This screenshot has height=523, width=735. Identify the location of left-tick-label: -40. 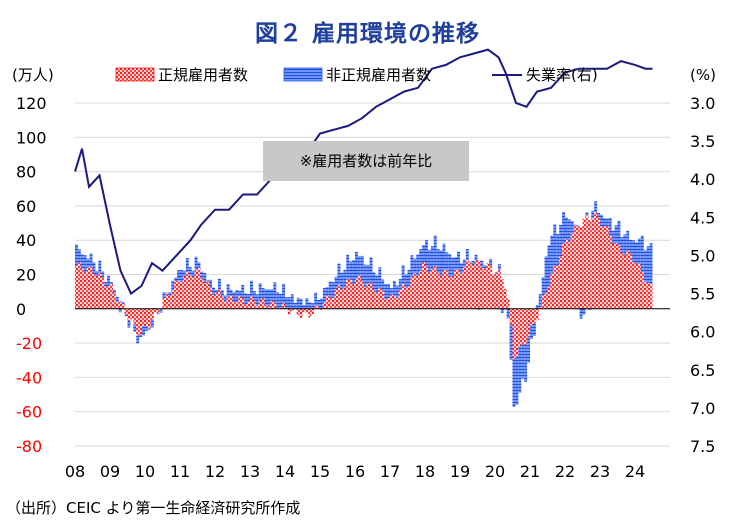
(29, 377).